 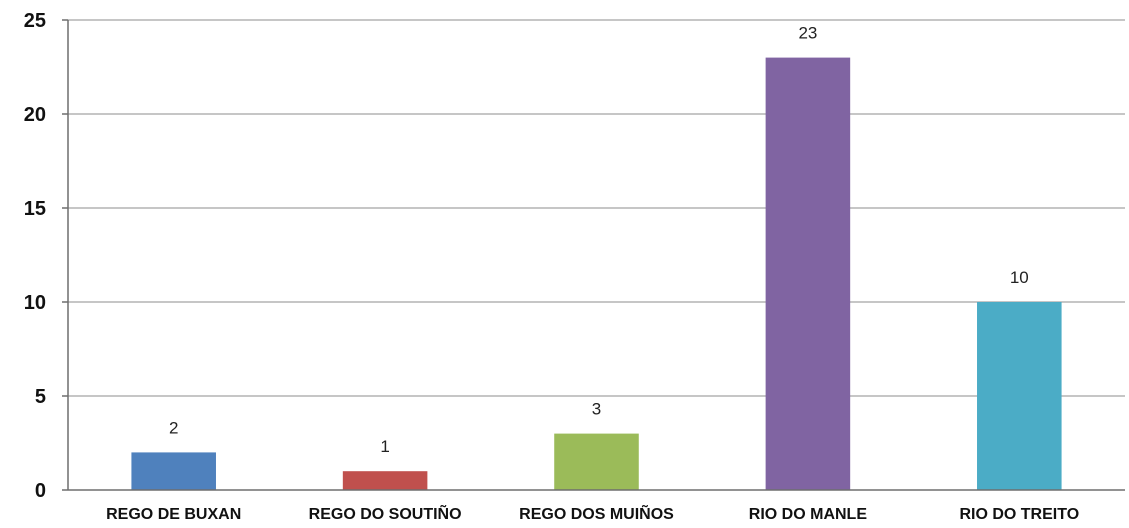 What do you see at coordinates (35, 115) in the screenshot?
I see `y-tick-label: 20` at bounding box center [35, 115].